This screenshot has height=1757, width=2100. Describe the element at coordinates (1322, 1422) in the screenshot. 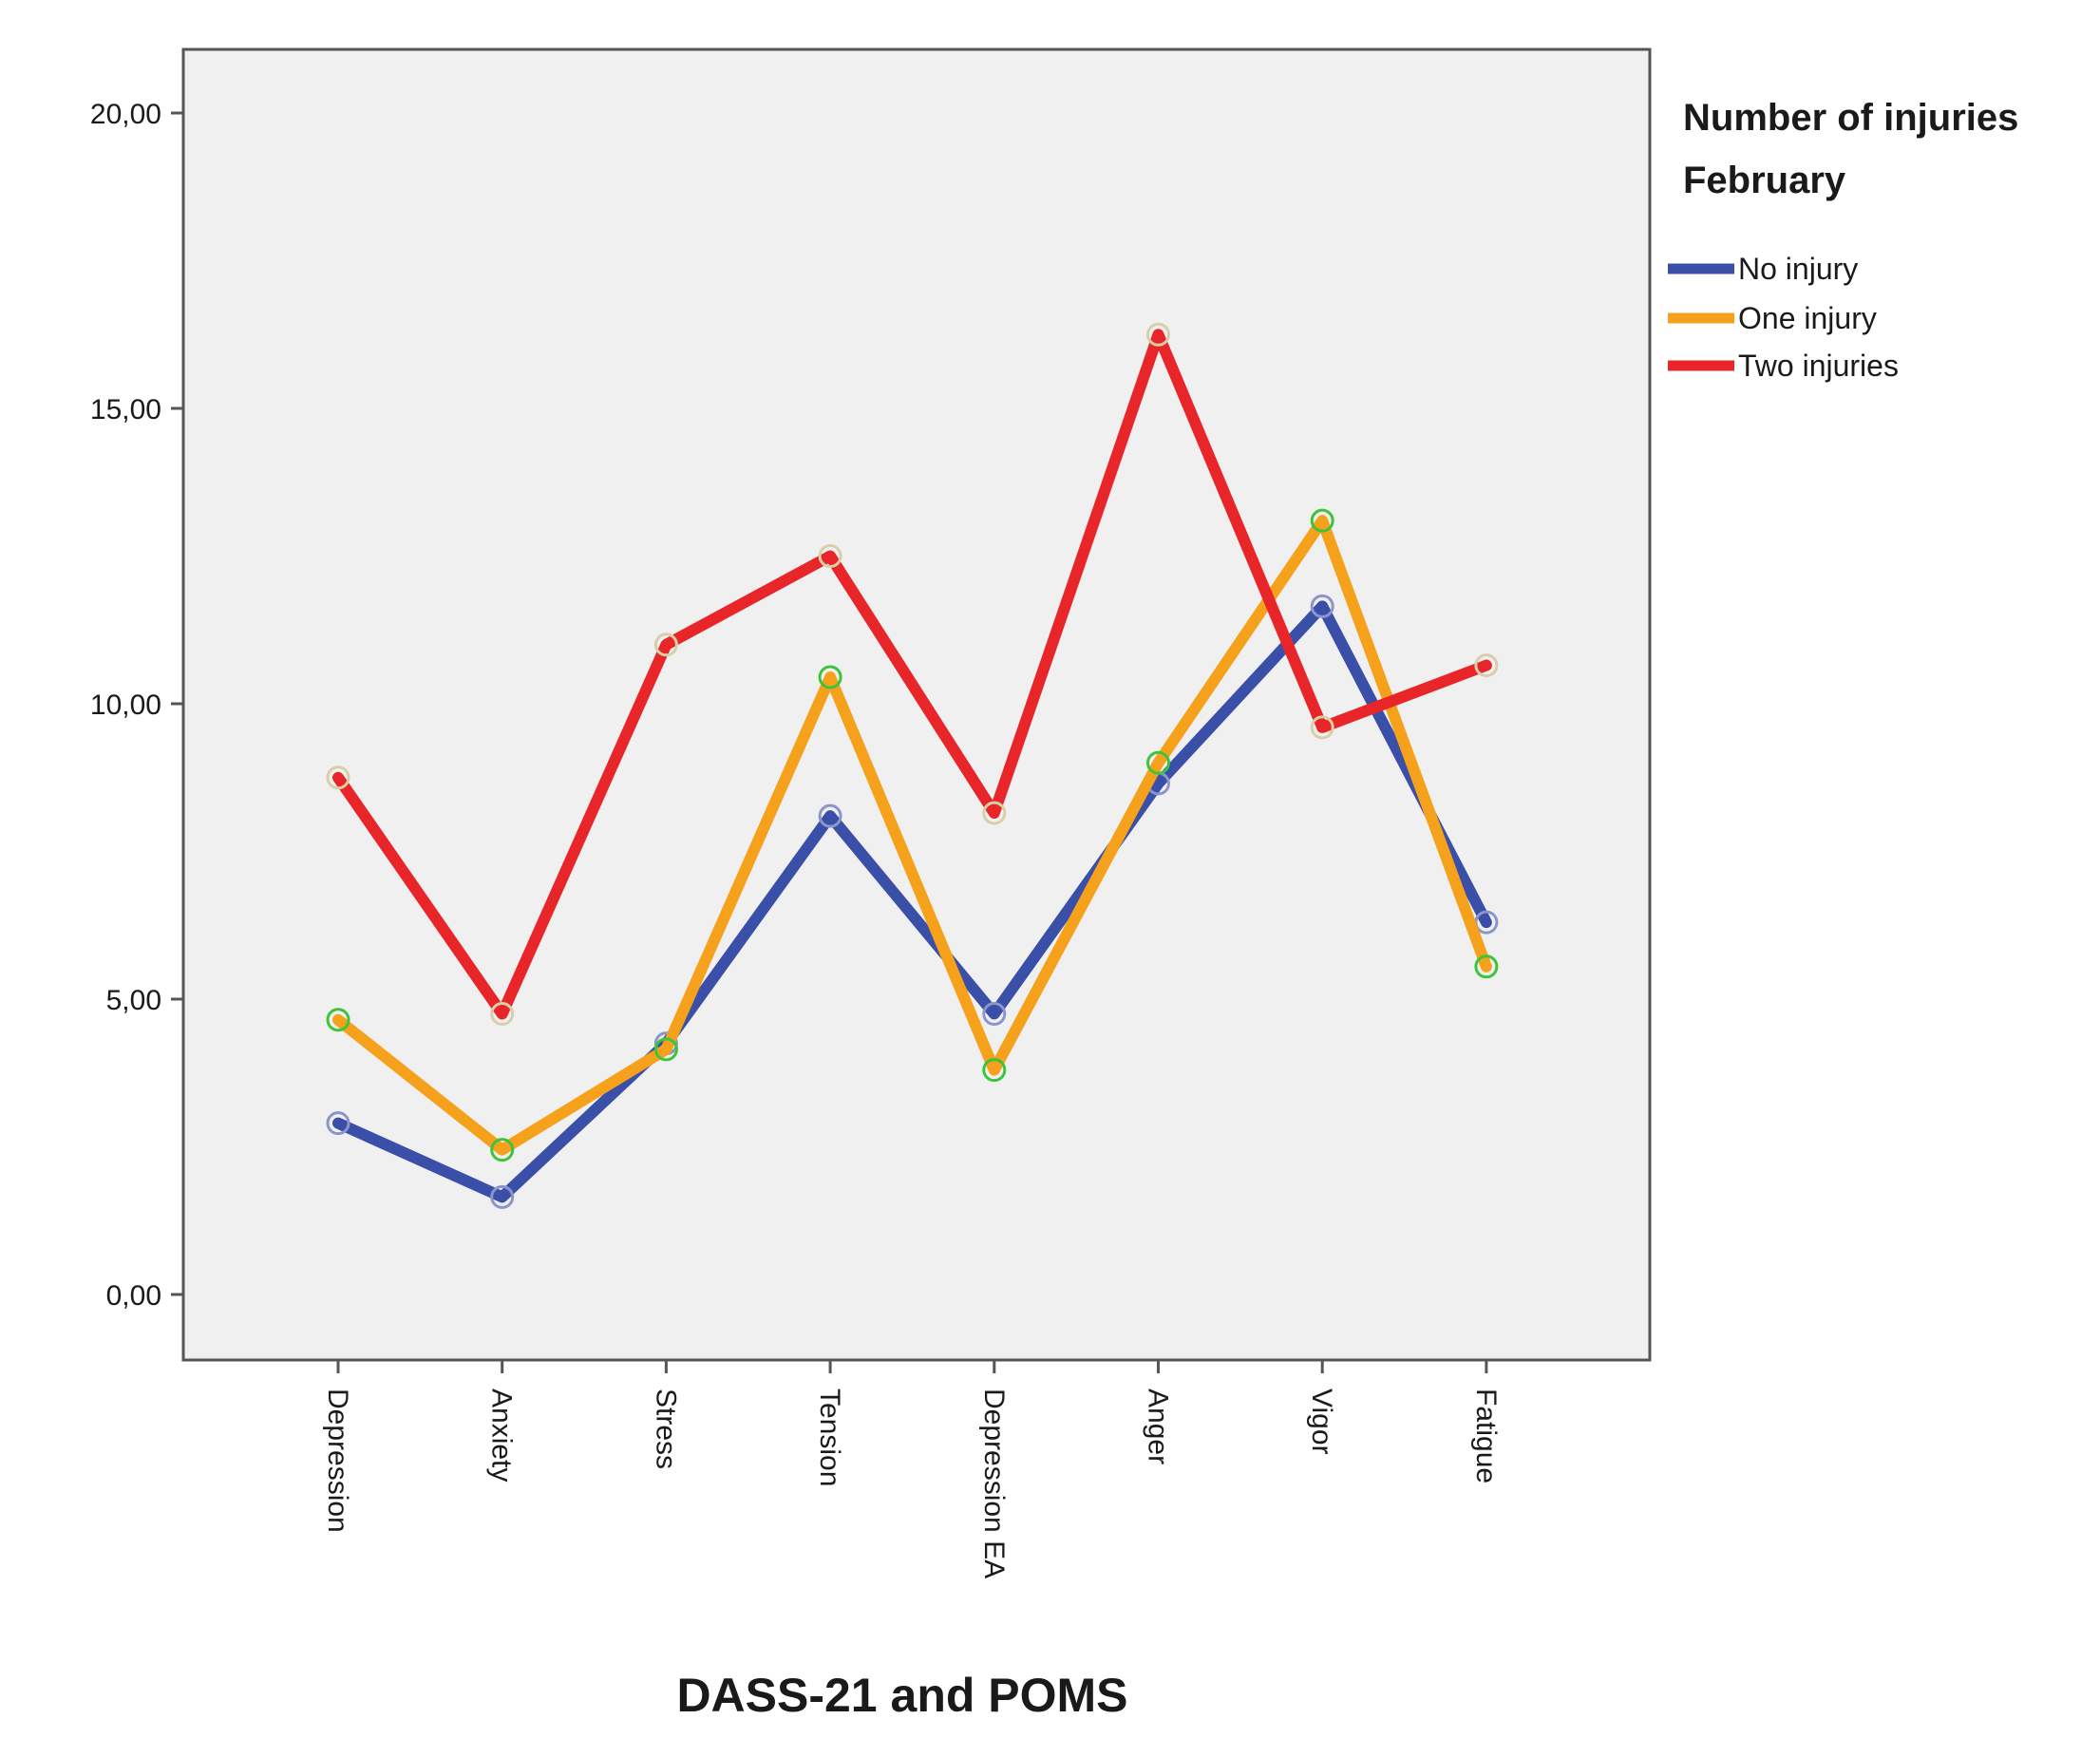

I see `x-tick-label: Vigor` at that location.